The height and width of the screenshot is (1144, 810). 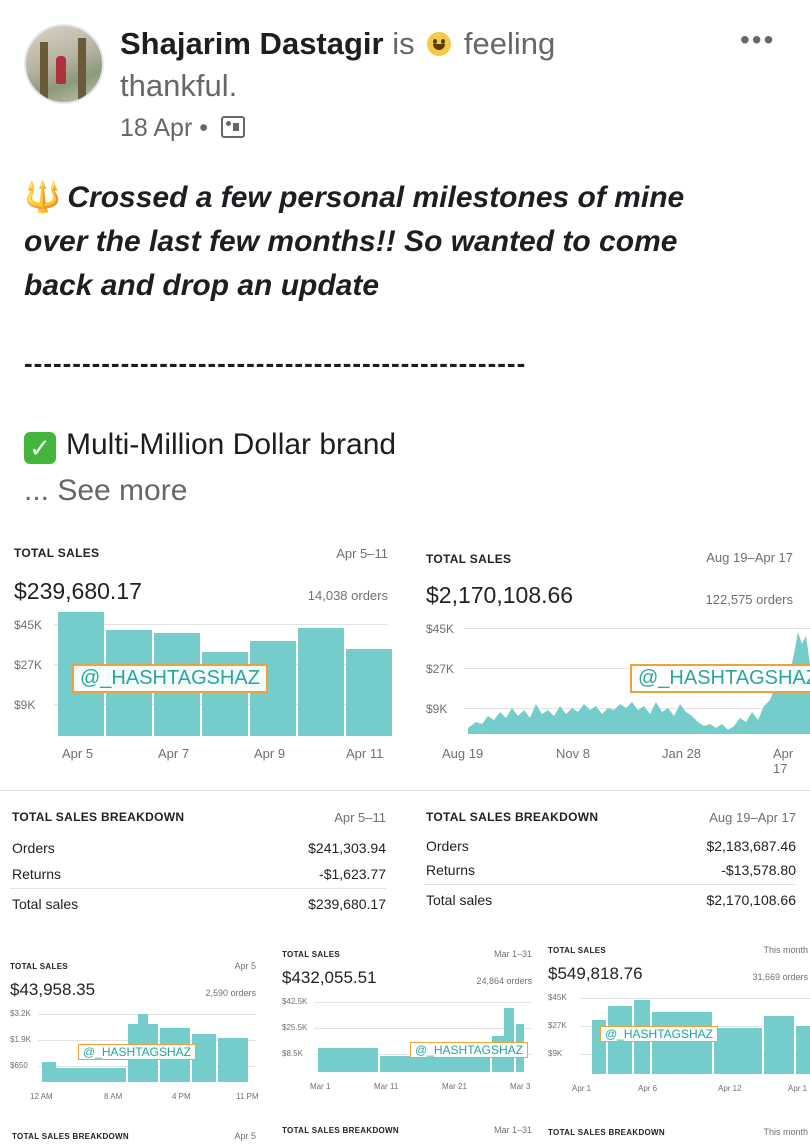 I want to click on x-tick: 8 AM, so click(x=113, y=1096).